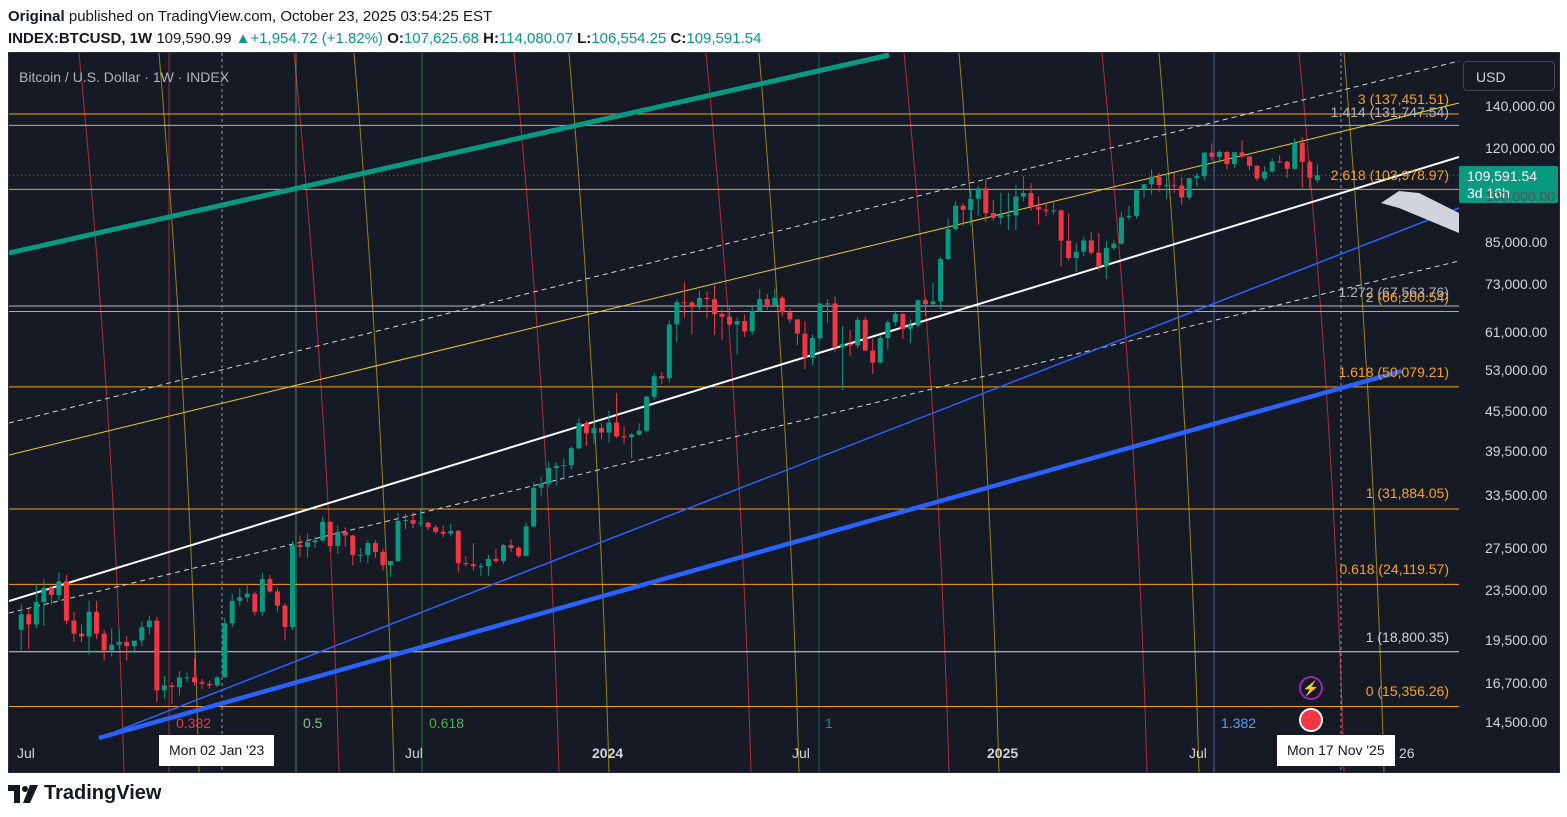  What do you see at coordinates (584, 38) in the screenshot?
I see `low-label: L:` at bounding box center [584, 38].